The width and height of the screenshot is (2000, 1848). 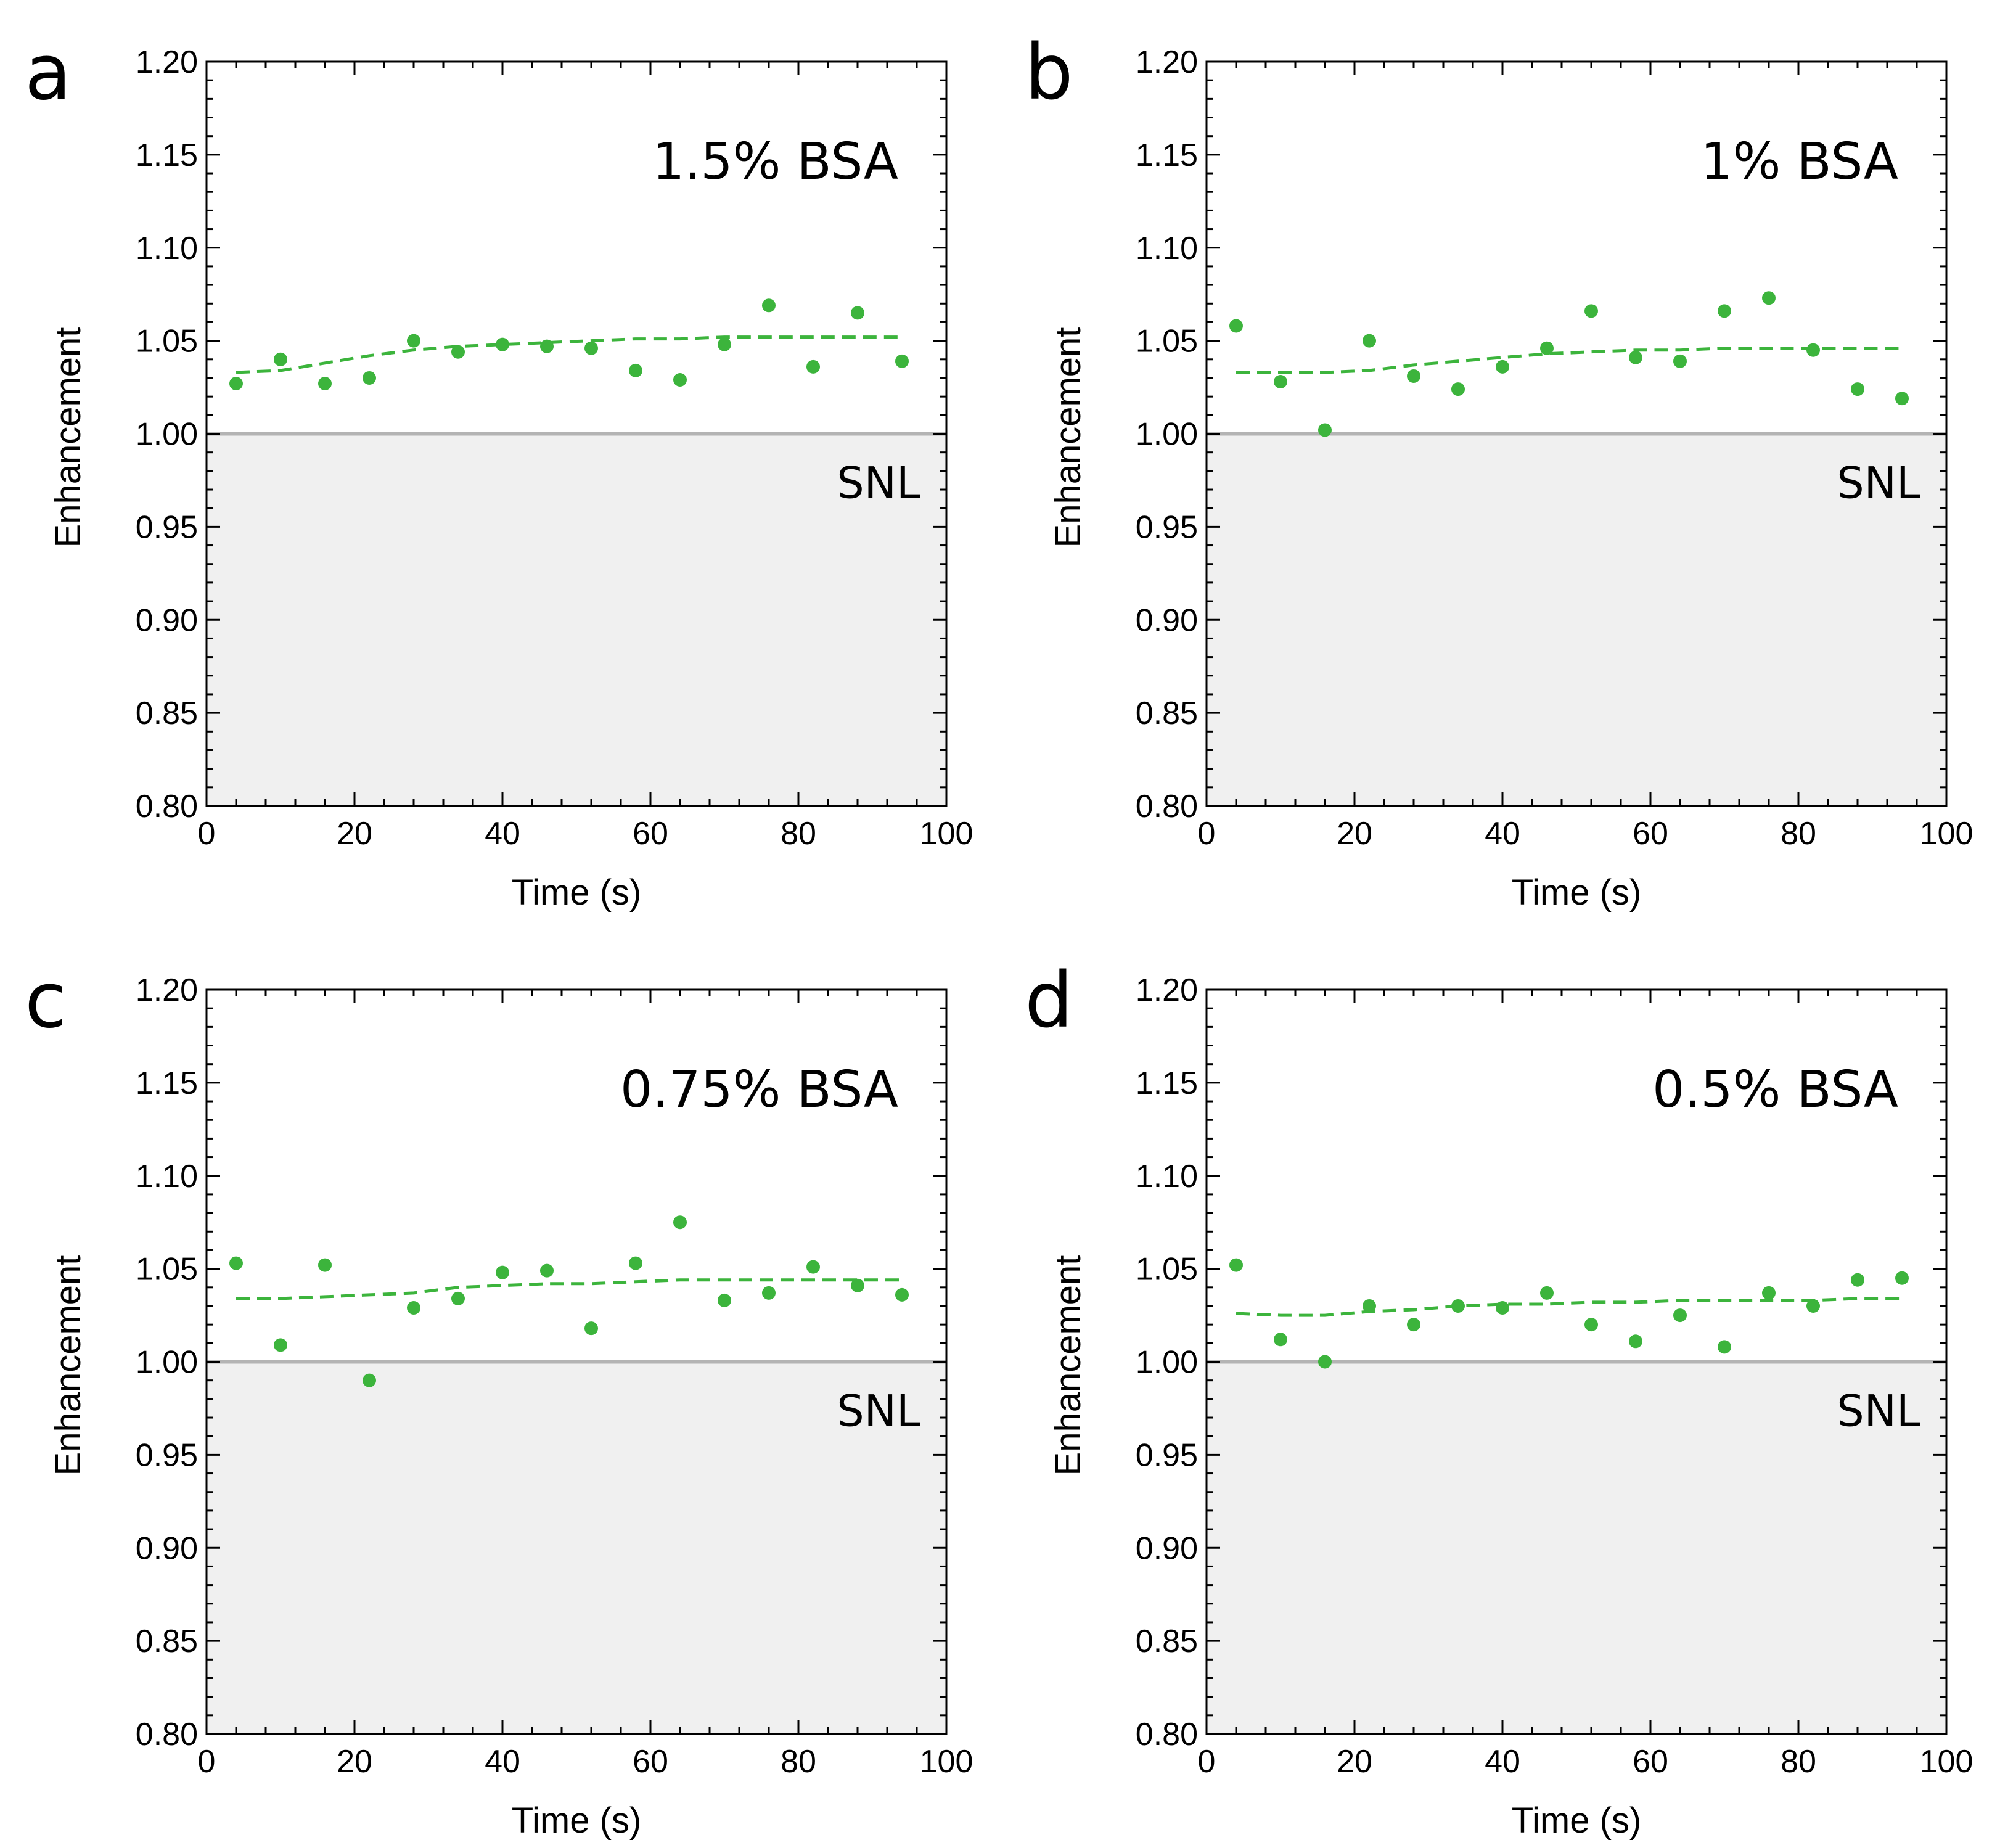 What do you see at coordinates (759, 1090) in the screenshot?
I see `concentration-annotation: 0.75% BSA` at bounding box center [759, 1090].